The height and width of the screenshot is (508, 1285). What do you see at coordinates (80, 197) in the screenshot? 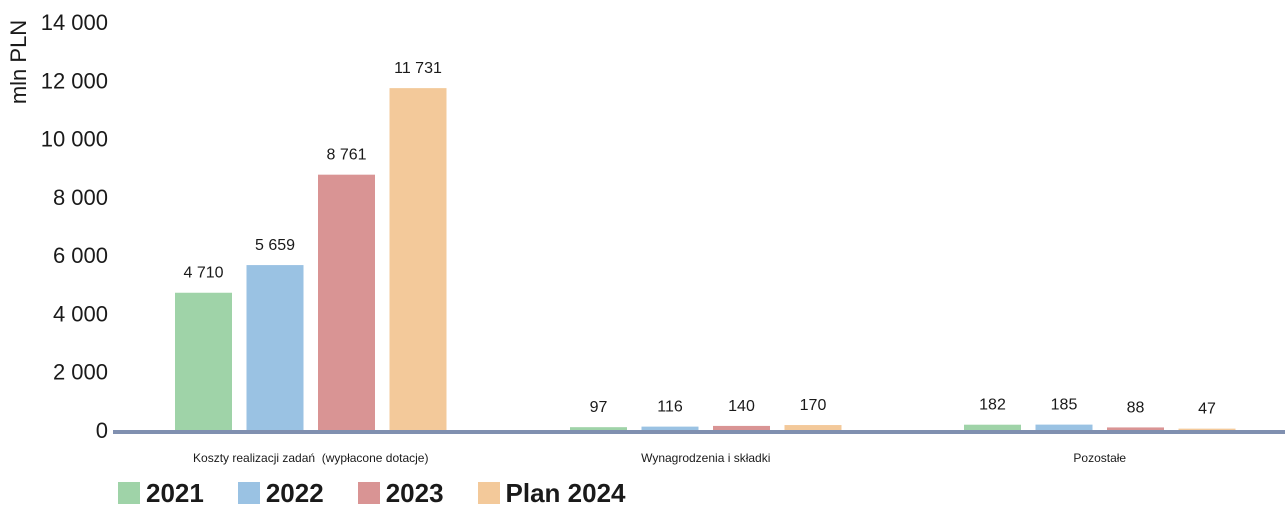
I see `y-tick-label: 8 000` at bounding box center [80, 197].